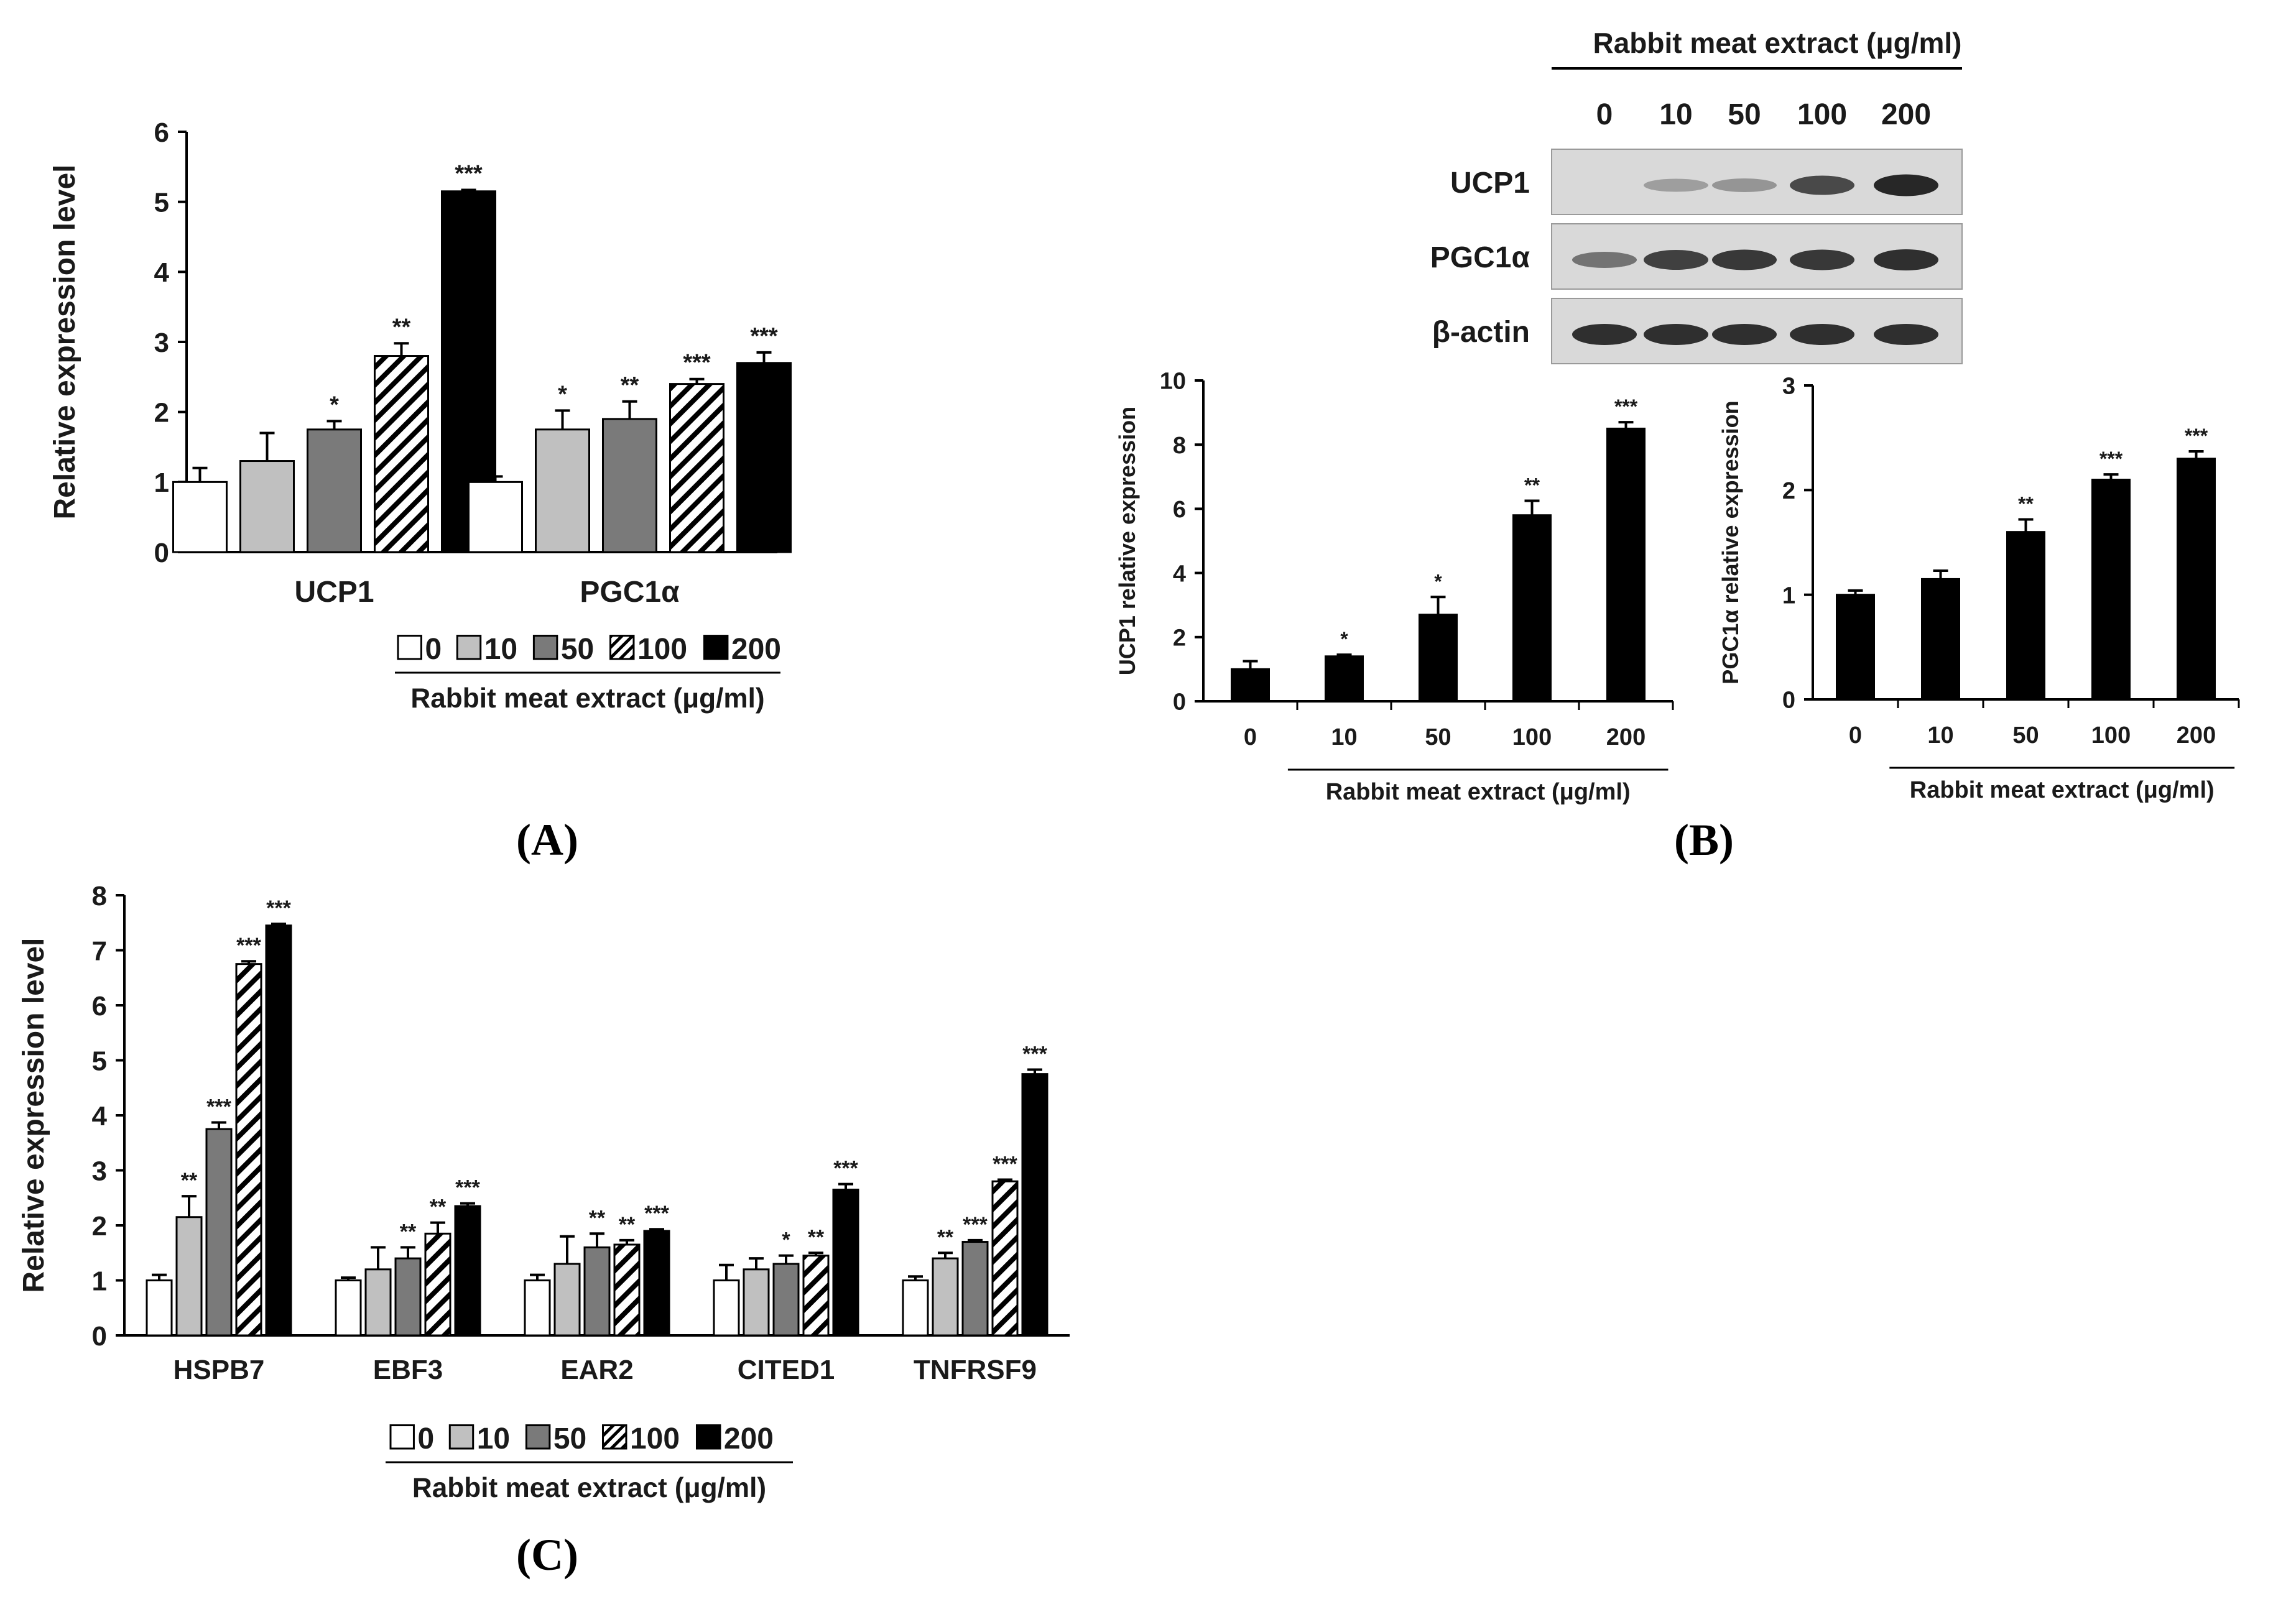 Image resolution: width=2296 pixels, height=1599 pixels. I want to click on significance-mark: *, so click(786, 1240).